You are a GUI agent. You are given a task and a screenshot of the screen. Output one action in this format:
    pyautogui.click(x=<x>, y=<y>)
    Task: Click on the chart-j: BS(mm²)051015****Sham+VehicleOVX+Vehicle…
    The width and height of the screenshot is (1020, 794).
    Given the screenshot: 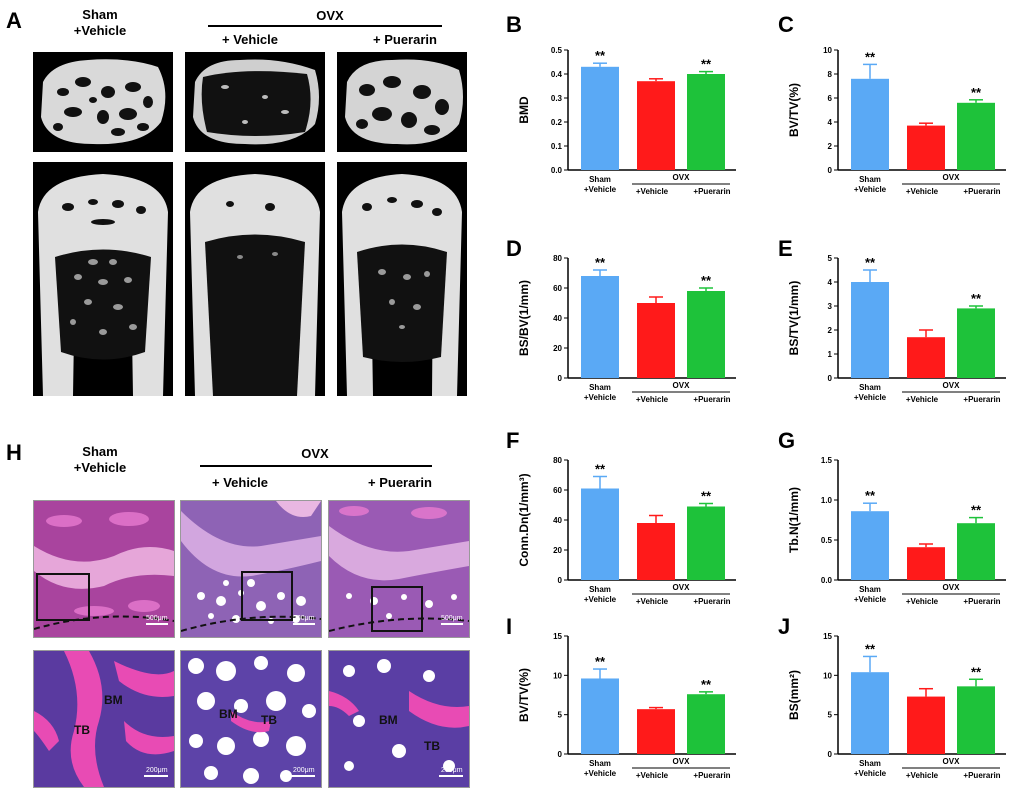 What is the action you would take?
    pyautogui.click(x=896, y=706)
    